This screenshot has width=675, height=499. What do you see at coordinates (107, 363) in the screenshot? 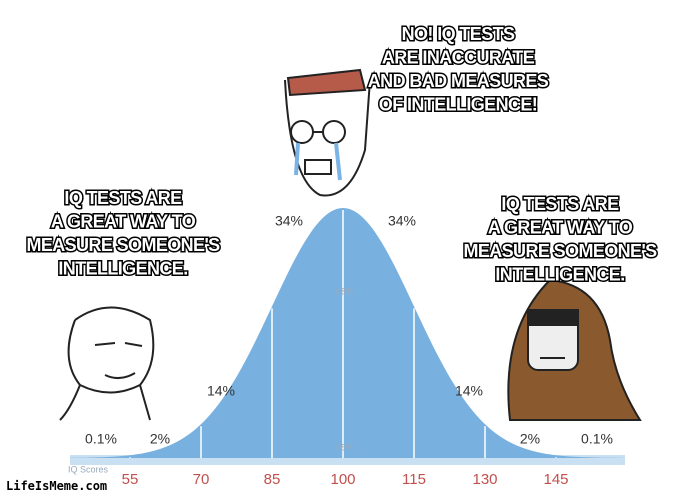
I see `smug-face` at bounding box center [107, 363].